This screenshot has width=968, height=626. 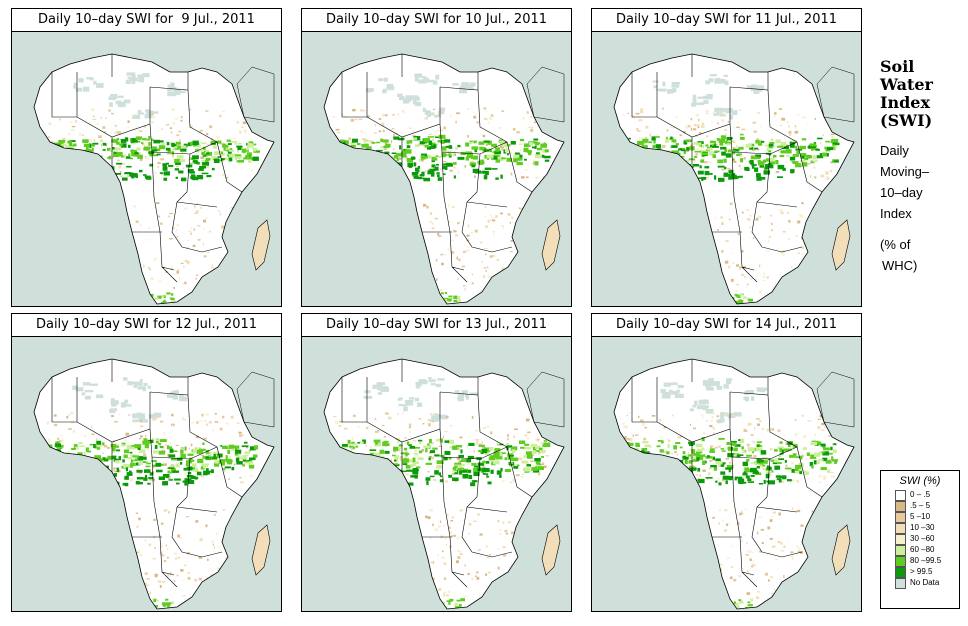 What do you see at coordinates (146, 20) in the screenshot?
I see `panel-title: Daily 10–day SWI for 9 Jul., 2011` at bounding box center [146, 20].